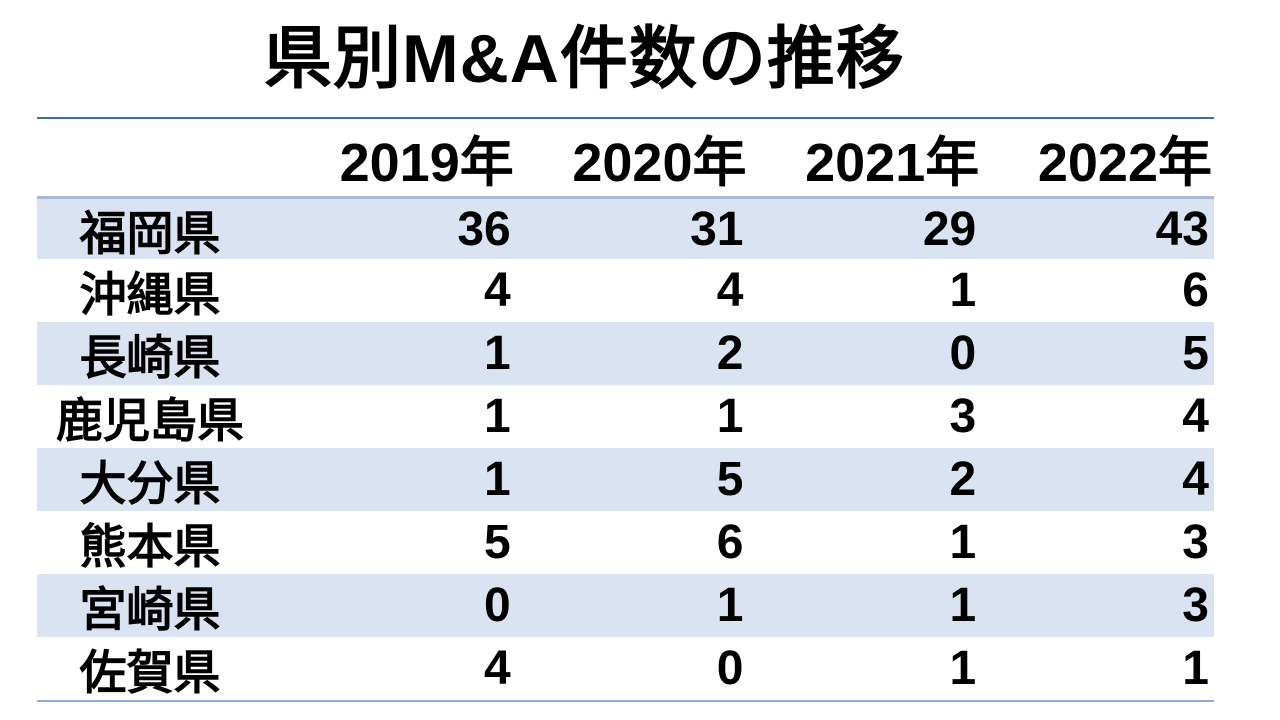 The width and height of the screenshot is (1280, 720). I want to click on row-label: 熊本県, so click(150, 546).